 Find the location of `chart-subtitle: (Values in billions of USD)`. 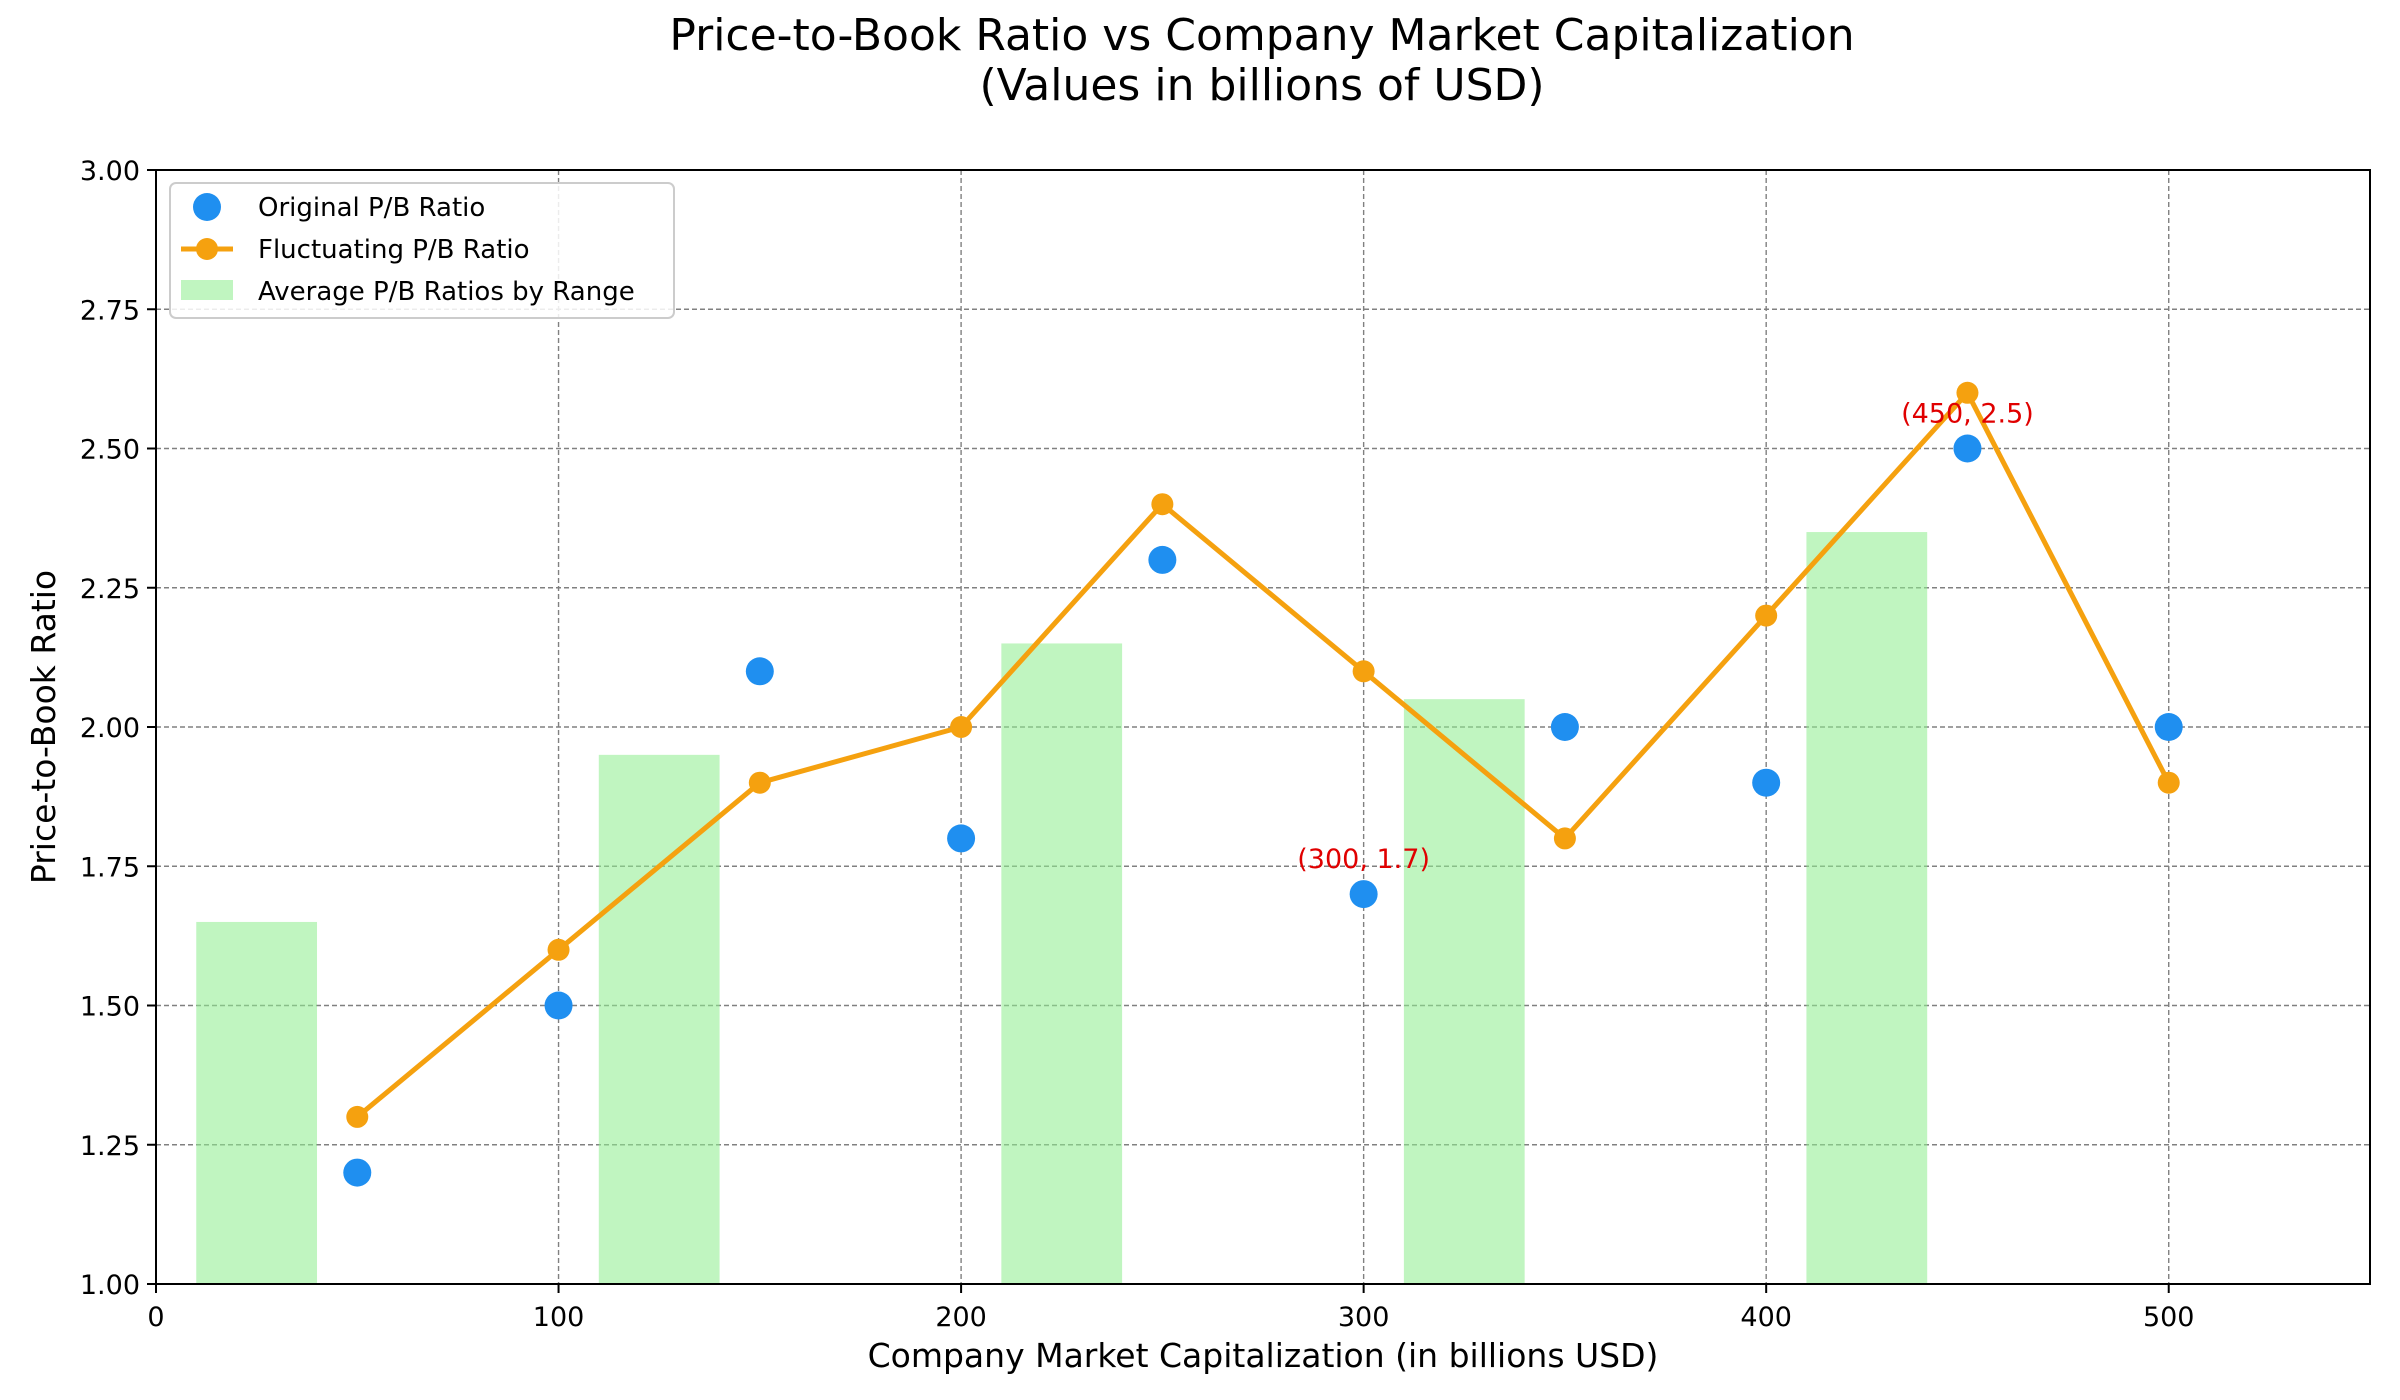

chart-subtitle: (Values in billions of USD) is located at coordinates (1261, 85).